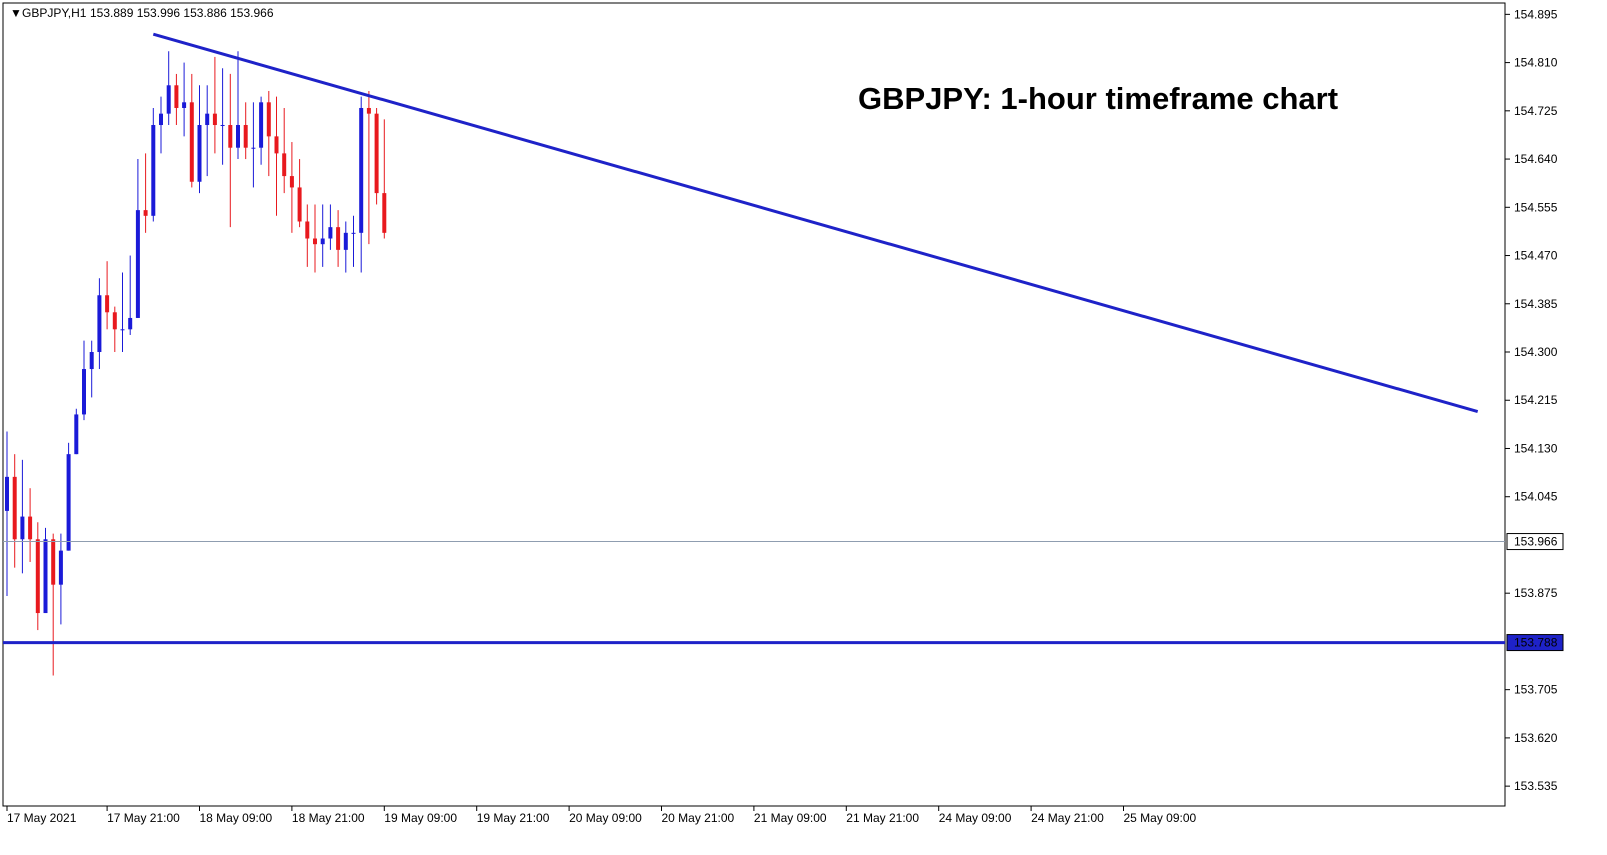 The width and height of the screenshot is (1607, 855). What do you see at coordinates (1536, 738) in the screenshot?
I see `y-tick-label: 153.620` at bounding box center [1536, 738].